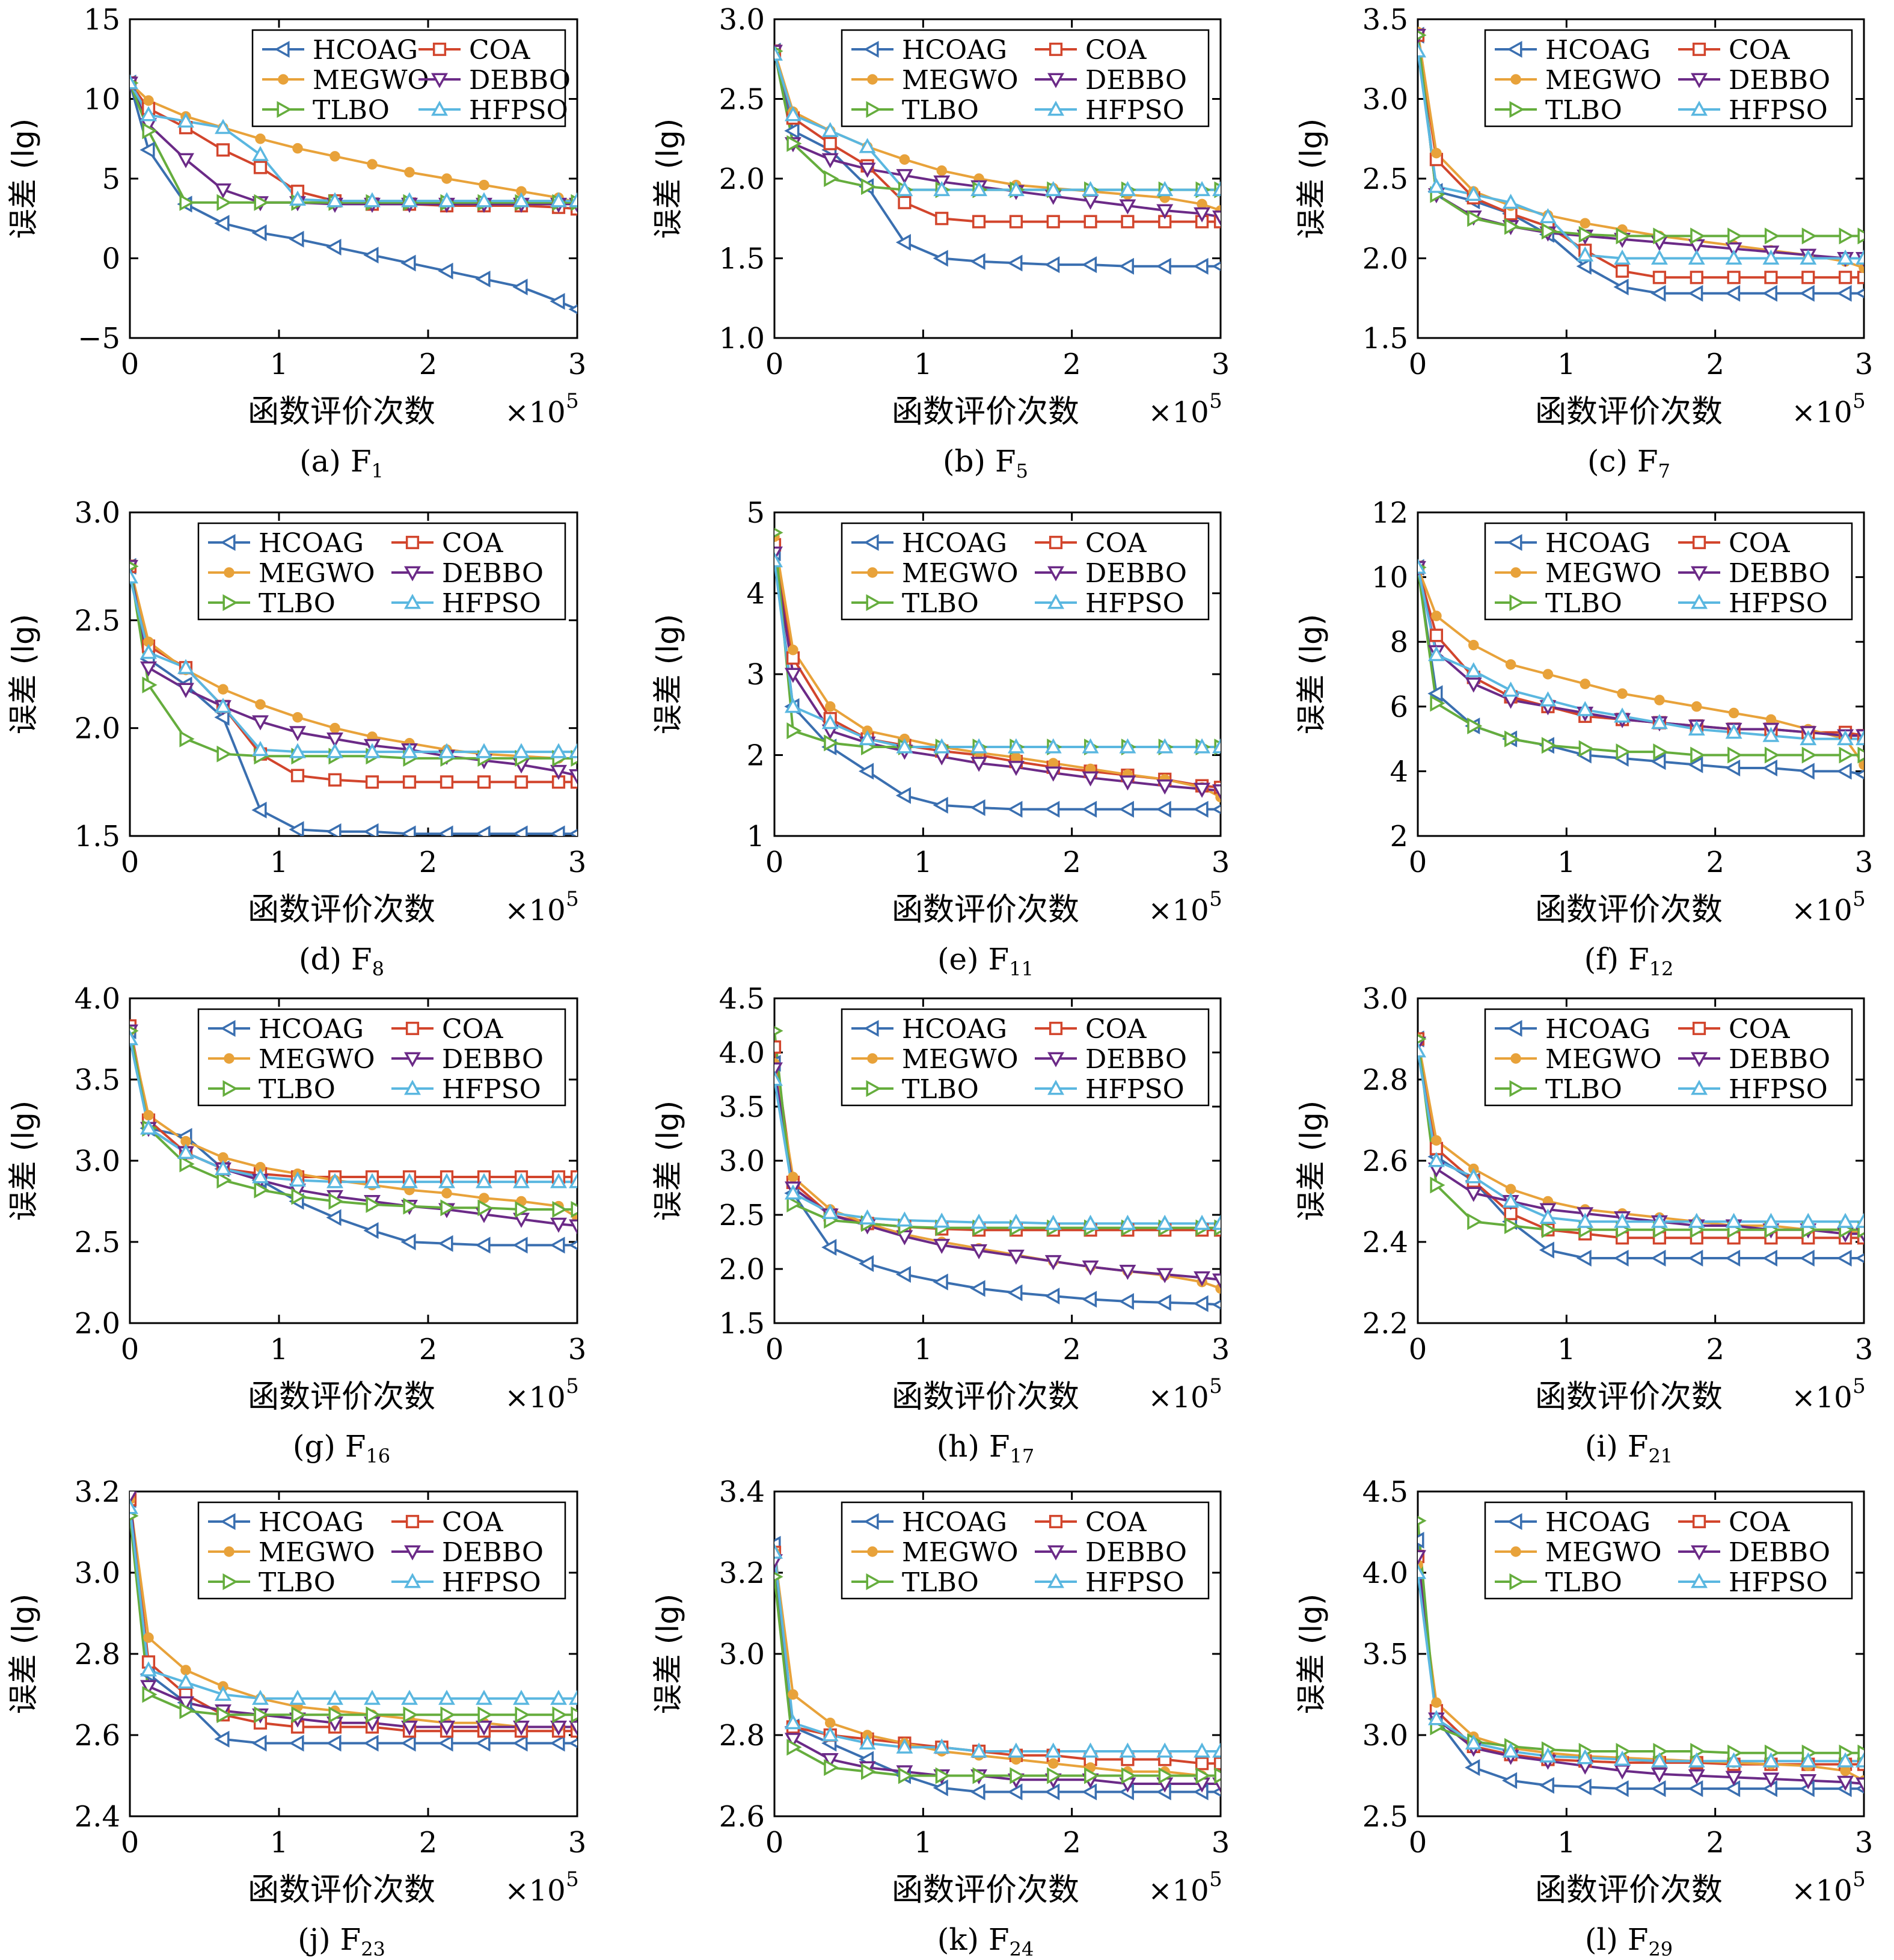 The height and width of the screenshot is (1960, 1894). Describe the element at coordinates (1385, 259) in the screenshot. I see `y-tick-label: 2.0` at that location.